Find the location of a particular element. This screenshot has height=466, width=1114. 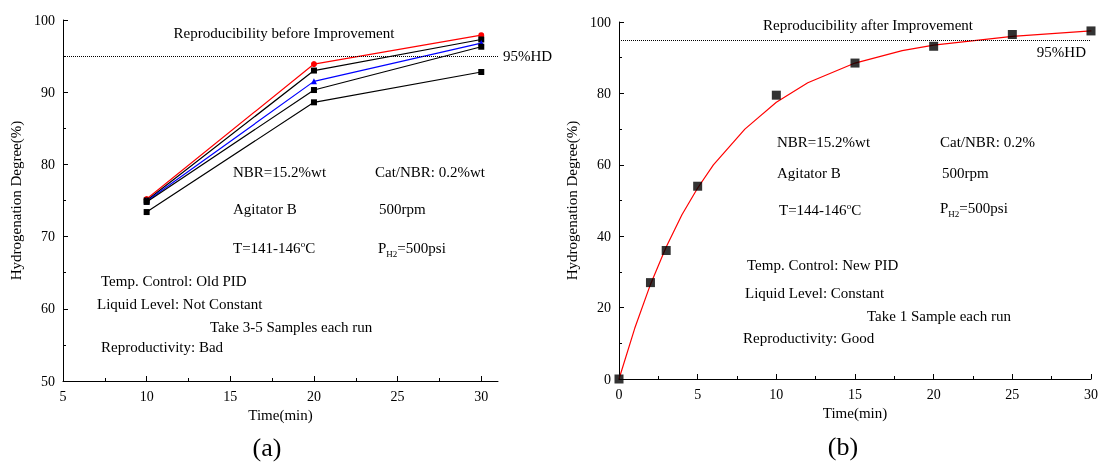

annotation: T=141-146$^{o}$C is located at coordinates (274, 247).